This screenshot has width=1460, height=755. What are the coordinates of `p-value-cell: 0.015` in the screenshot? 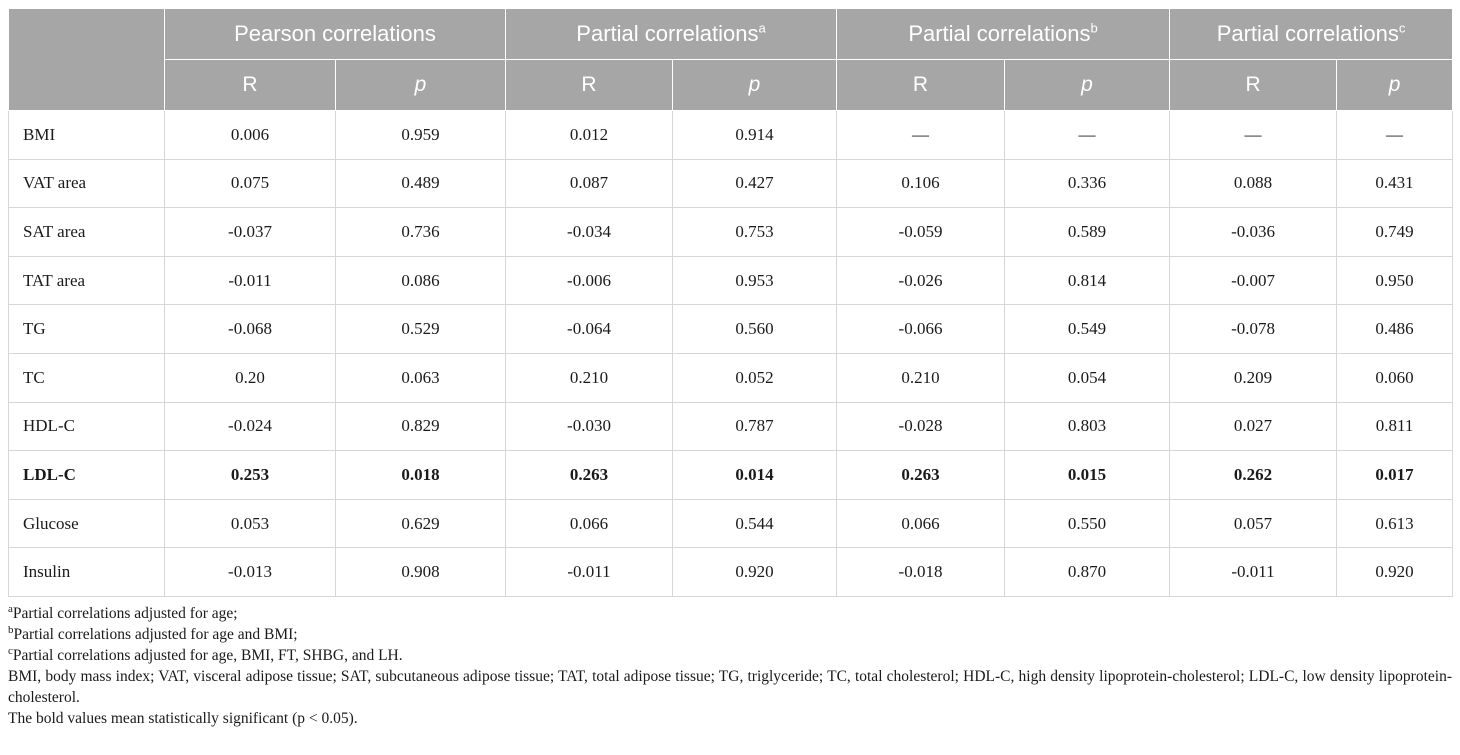 It's located at (1087, 475).